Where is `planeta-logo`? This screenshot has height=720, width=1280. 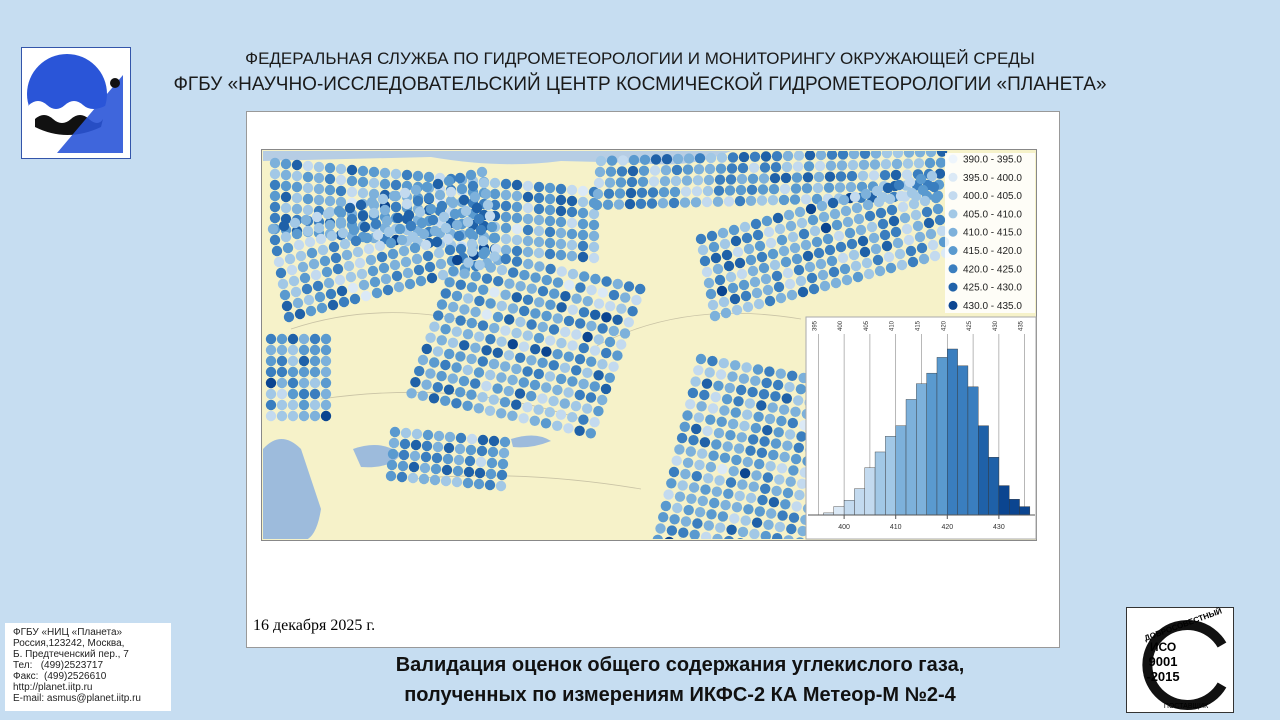
planeta-logo is located at coordinates (76, 103).